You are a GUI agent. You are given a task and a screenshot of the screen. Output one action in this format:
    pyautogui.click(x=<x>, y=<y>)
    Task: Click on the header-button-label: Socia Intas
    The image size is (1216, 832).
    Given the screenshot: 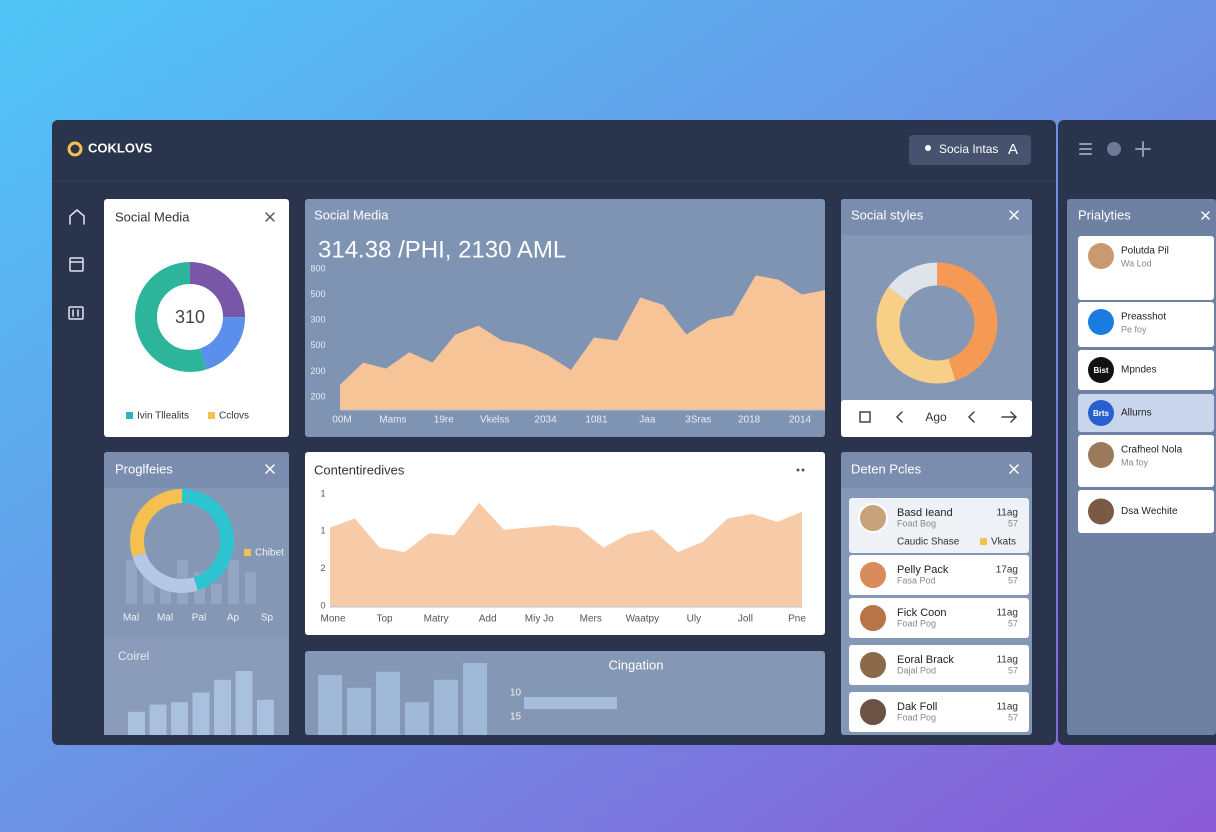 What is the action you would take?
    pyautogui.click(x=968, y=149)
    